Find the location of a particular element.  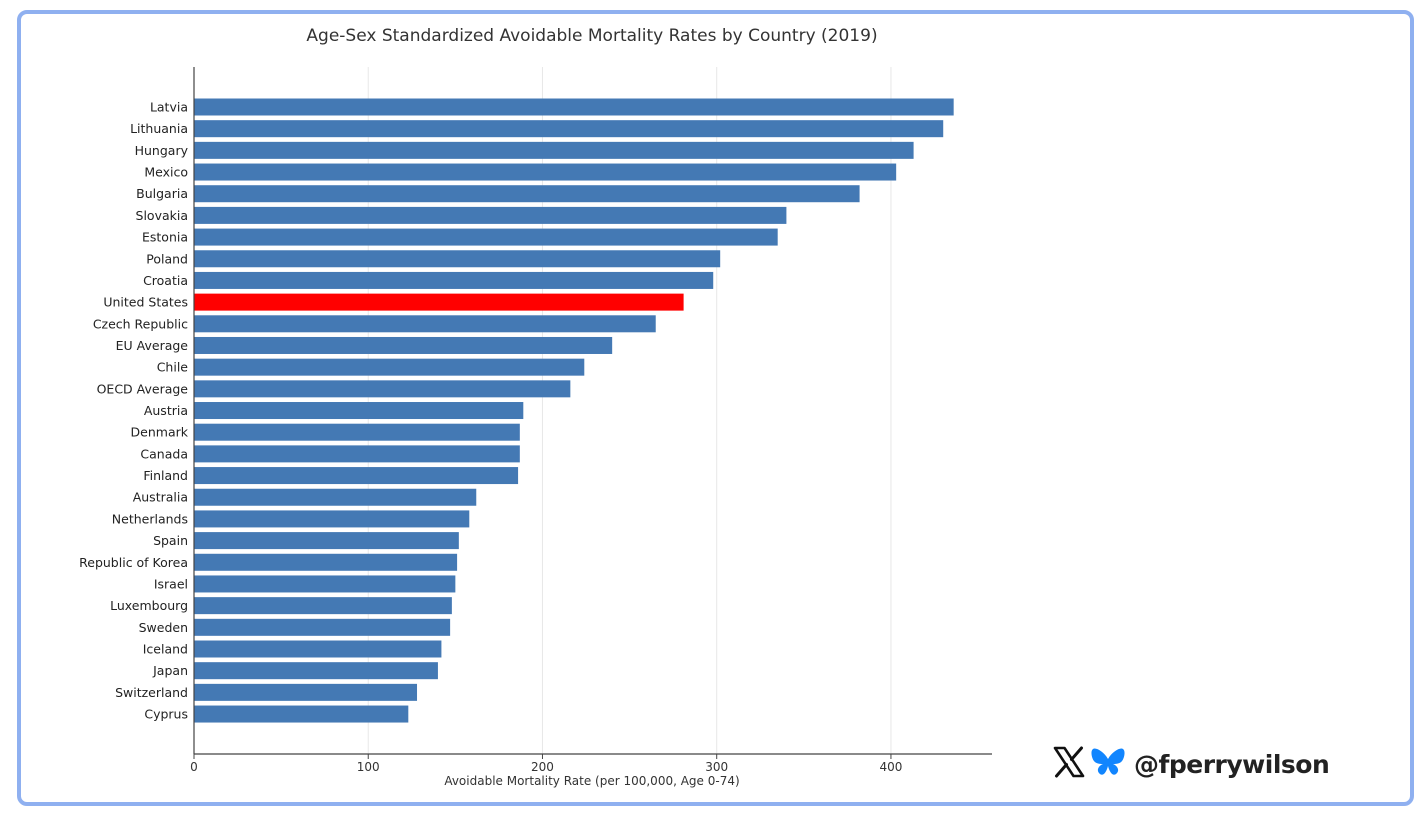

category-label-finland: Finland is located at coordinates (165, 475).